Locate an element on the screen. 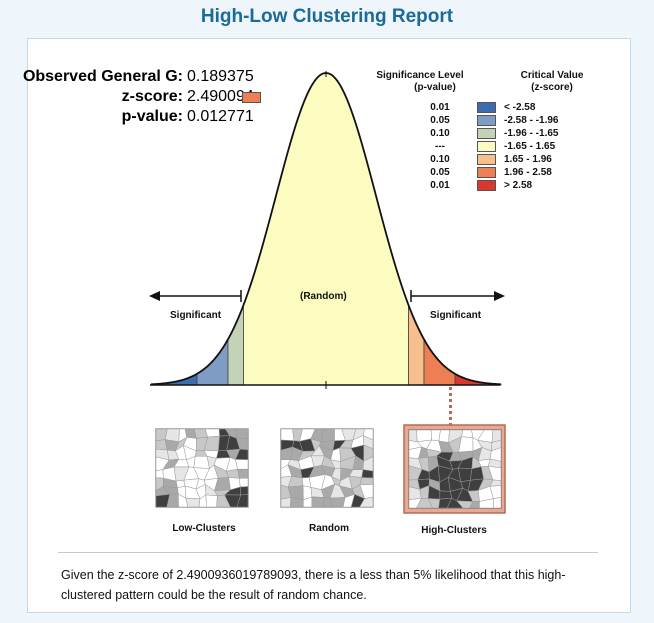 The image size is (654, 623). critical-value-header-line1: Critical Value is located at coordinates (552, 75).